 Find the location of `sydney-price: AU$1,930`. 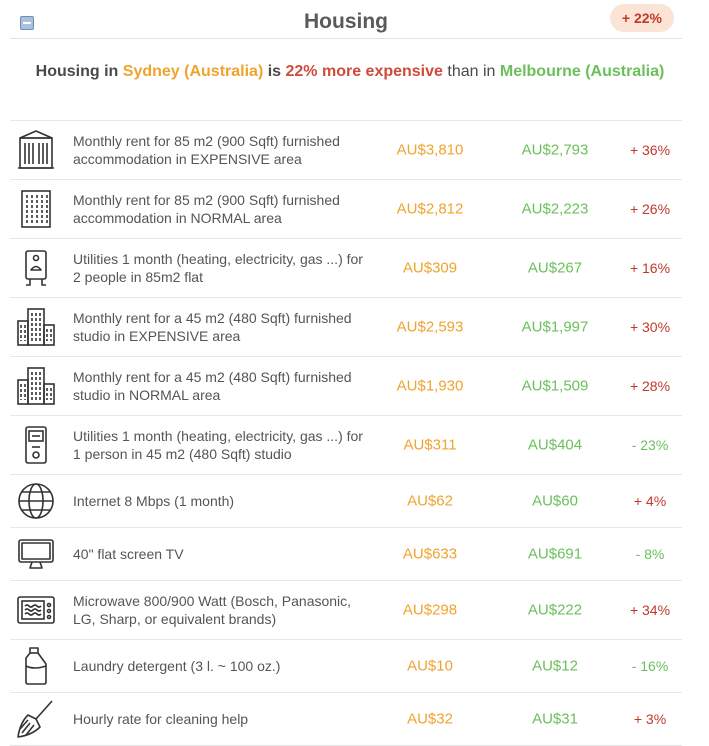

sydney-price: AU$1,930 is located at coordinates (430, 386).